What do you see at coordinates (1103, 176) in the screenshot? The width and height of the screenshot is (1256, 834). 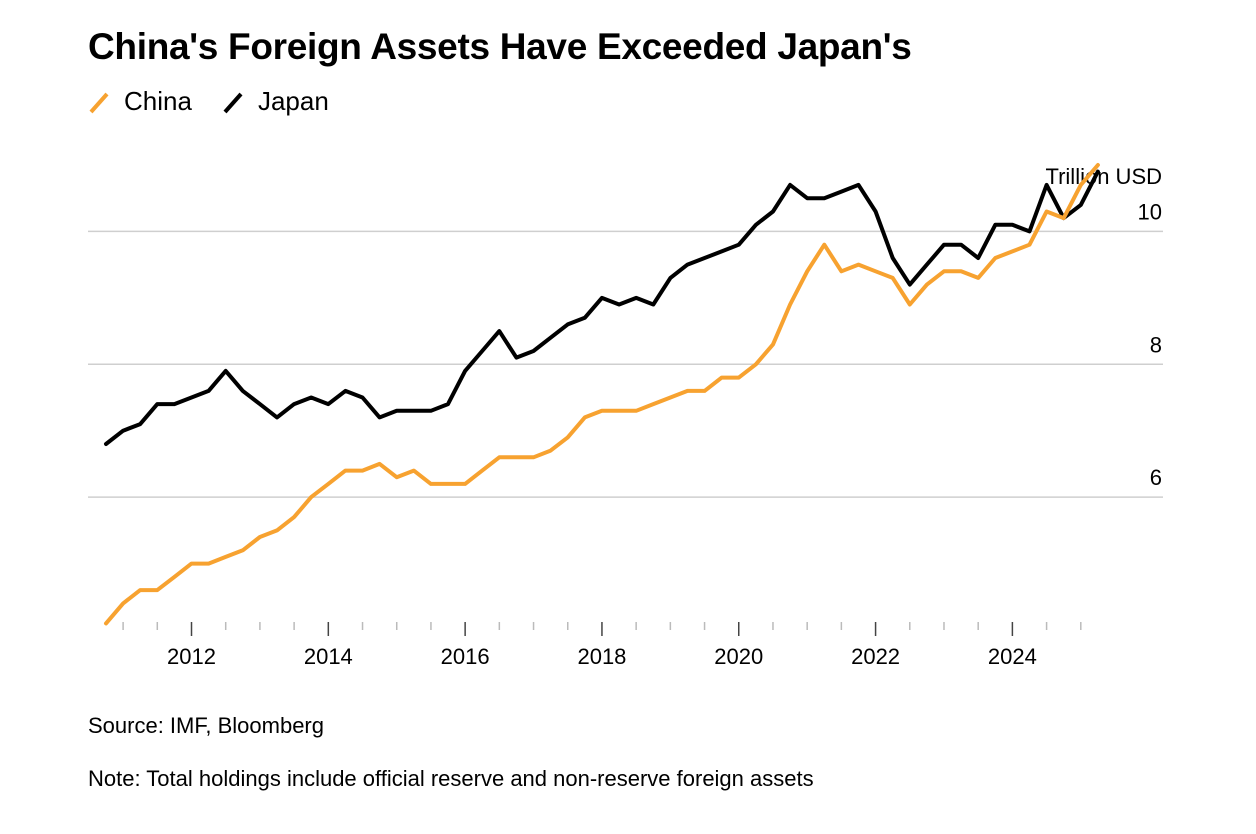 I see `y-unit-label: Trillion USD` at bounding box center [1103, 176].